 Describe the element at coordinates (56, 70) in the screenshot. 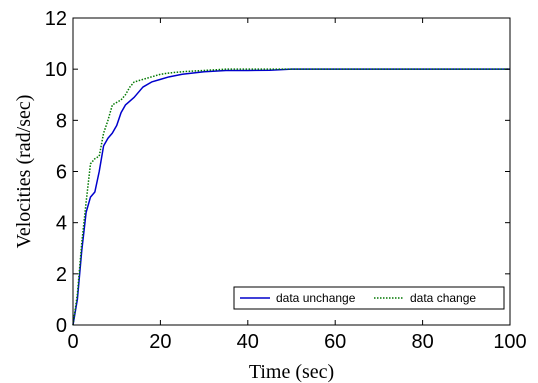

I see `y-tick-label: 10` at that location.